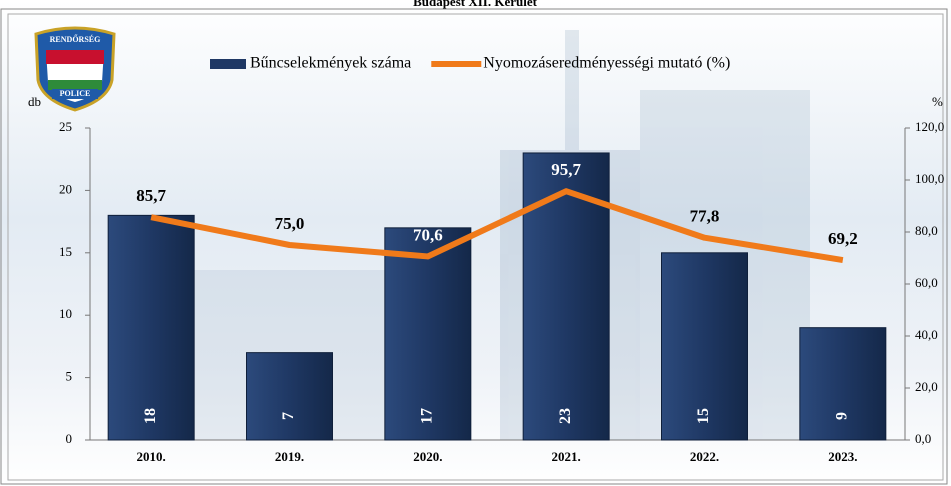 This screenshot has height=486, width=951. What do you see at coordinates (290, 223) in the screenshot?
I see `line-value-label: 75,0` at bounding box center [290, 223].